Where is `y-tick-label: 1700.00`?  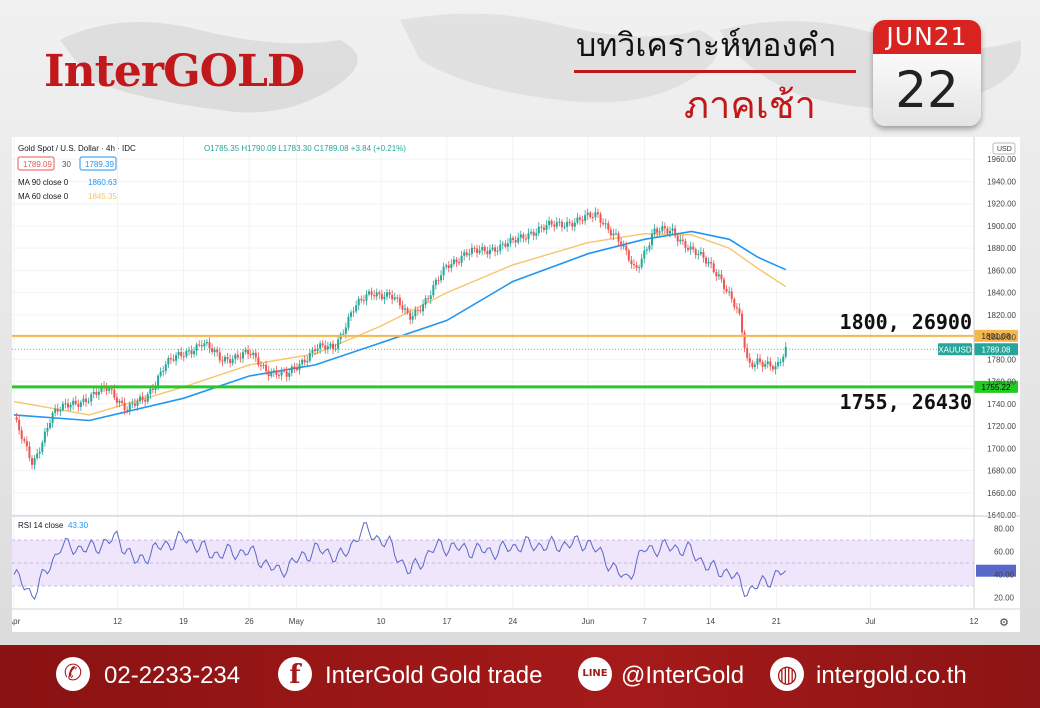 y-tick-label: 1700.00 is located at coordinates (1001, 448).